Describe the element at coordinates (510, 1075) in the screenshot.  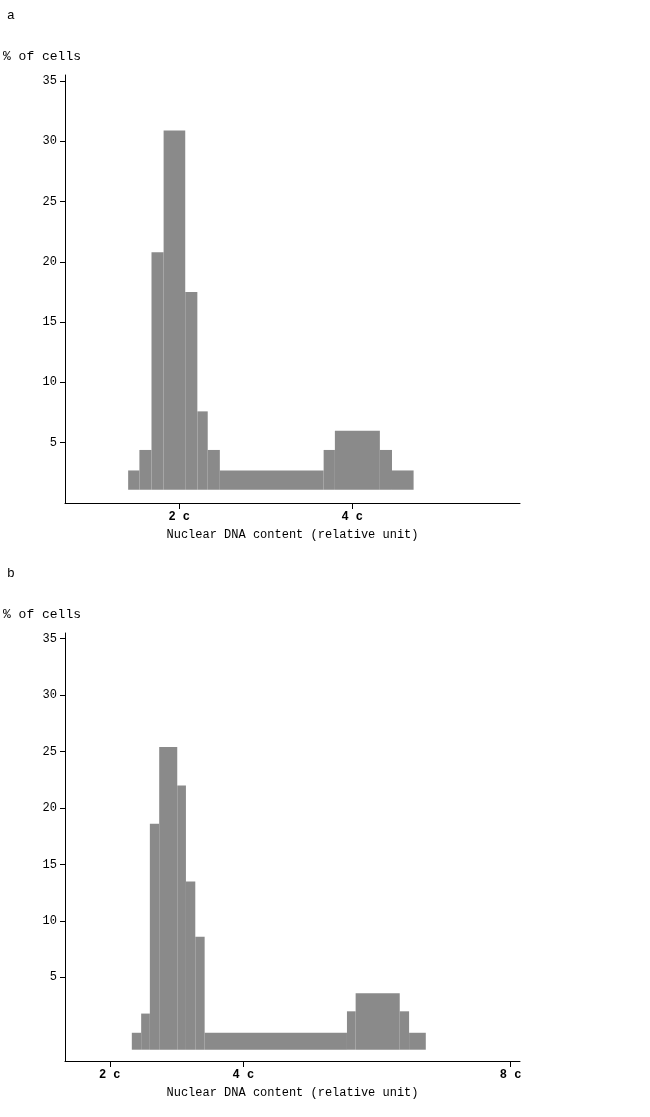
I see `x-tick-label: 8 c` at that location.